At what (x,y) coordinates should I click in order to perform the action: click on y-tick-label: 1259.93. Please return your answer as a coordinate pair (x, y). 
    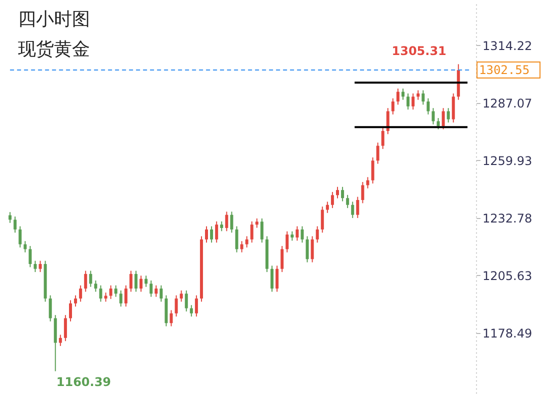
    Looking at the image, I should click on (507, 161).